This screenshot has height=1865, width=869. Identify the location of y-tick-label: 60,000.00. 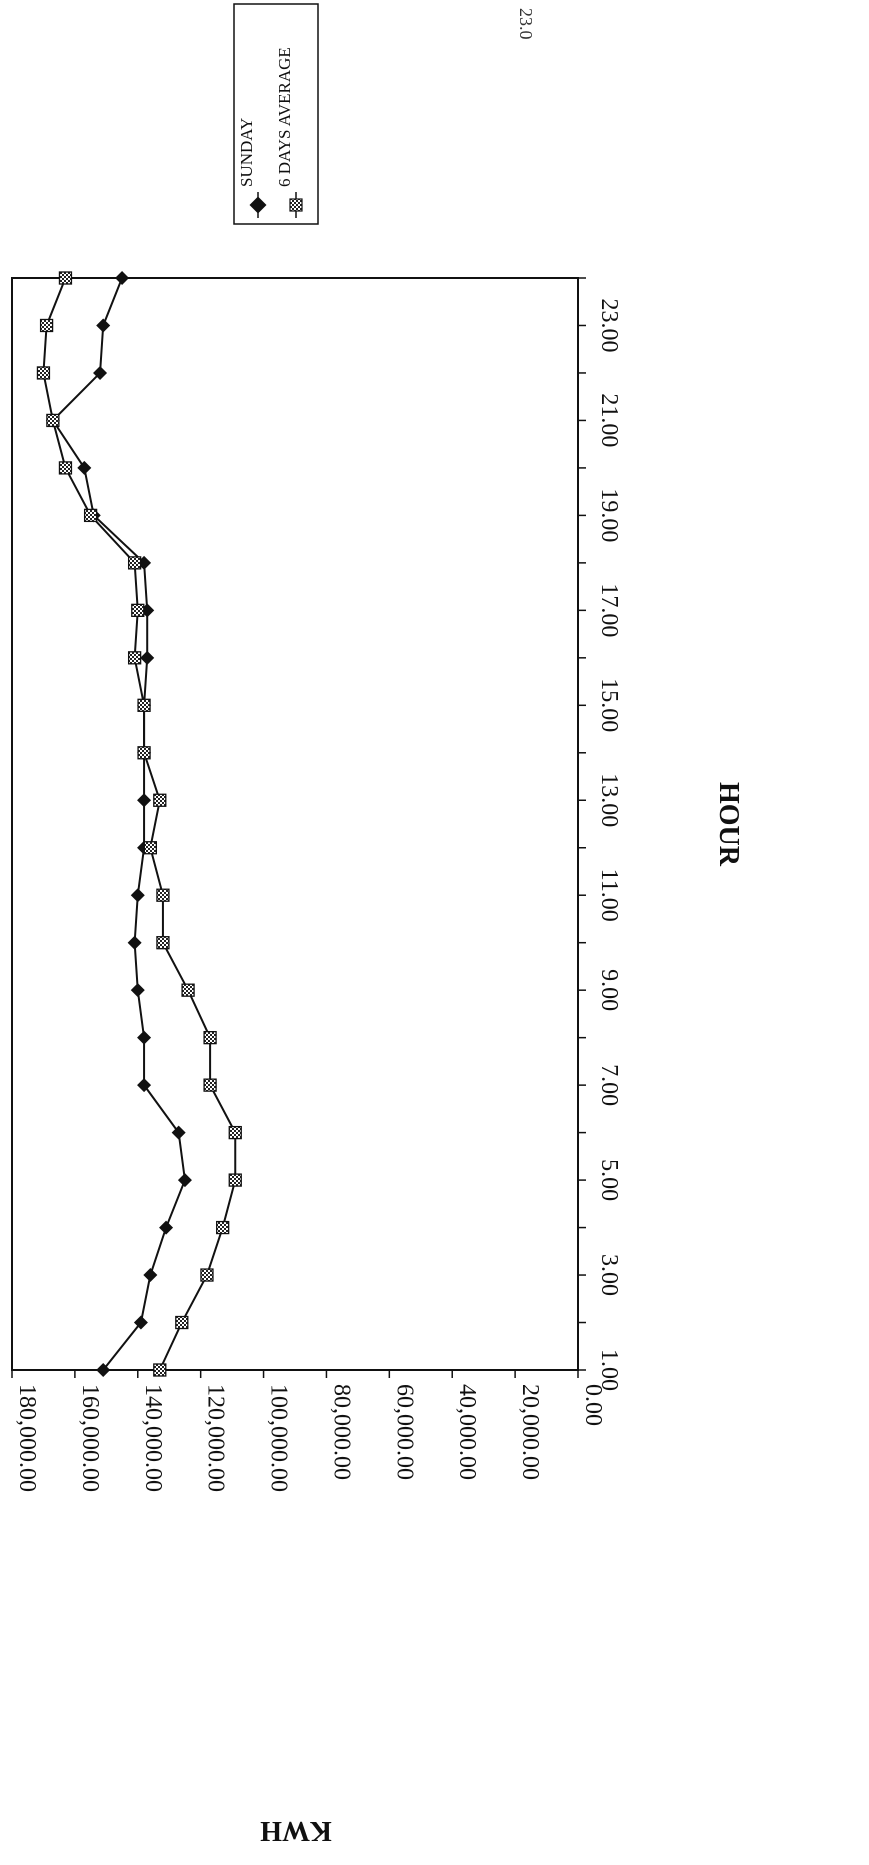
(404, 1432).